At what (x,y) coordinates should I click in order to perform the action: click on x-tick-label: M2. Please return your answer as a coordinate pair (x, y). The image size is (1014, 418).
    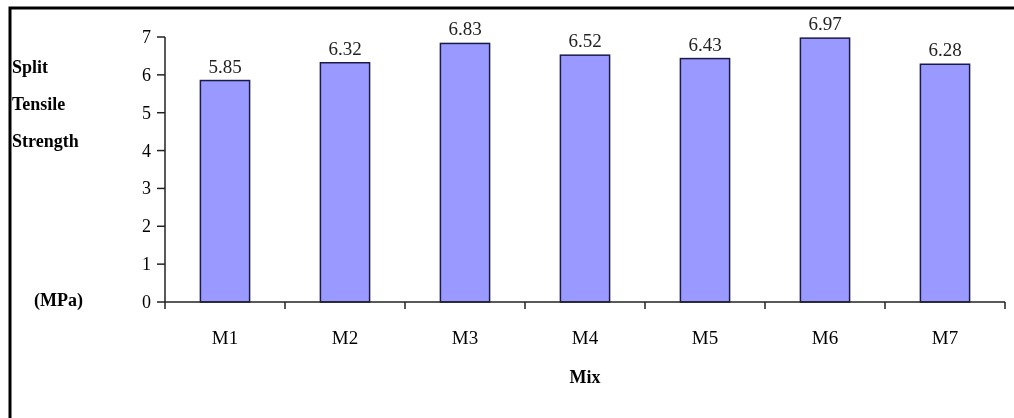
    Looking at the image, I should click on (345, 337).